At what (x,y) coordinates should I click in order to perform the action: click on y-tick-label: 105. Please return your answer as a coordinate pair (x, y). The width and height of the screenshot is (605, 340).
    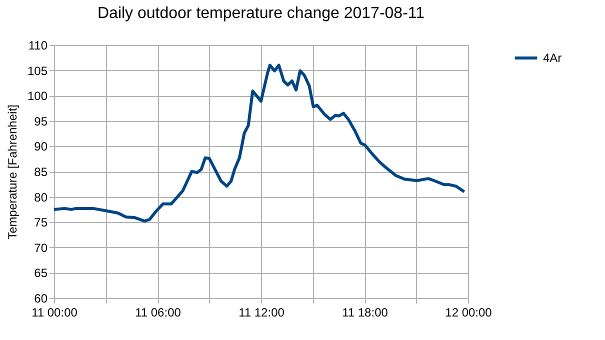
    Looking at the image, I should click on (37, 71).